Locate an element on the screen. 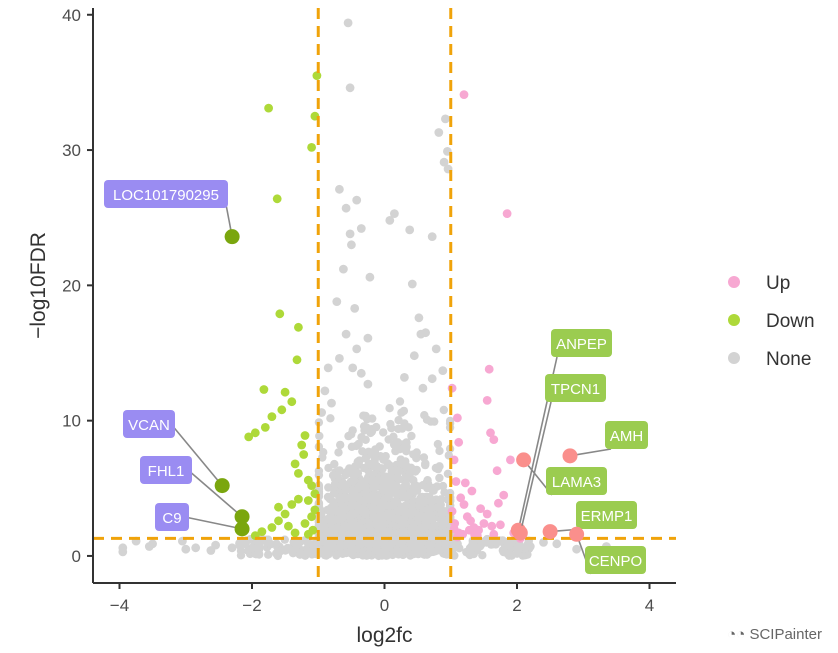 The height and width of the screenshot is (653, 838). label-connector is located at coordinates (213, 523).